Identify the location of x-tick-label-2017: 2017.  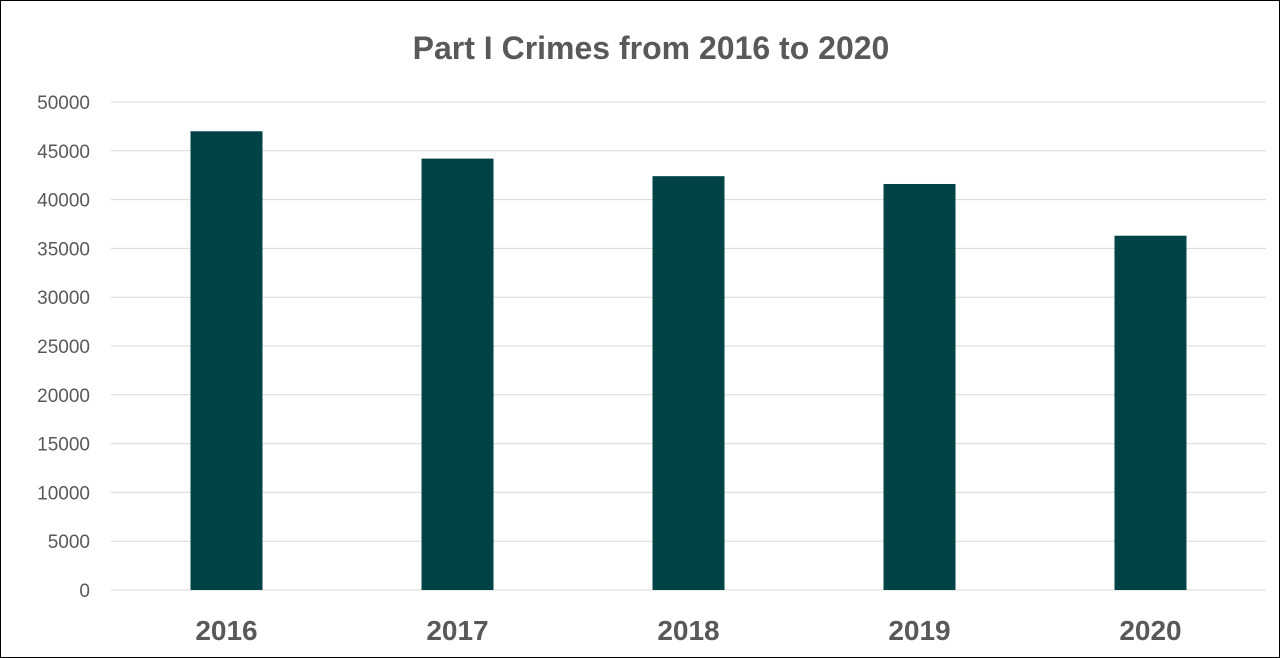
(457, 630).